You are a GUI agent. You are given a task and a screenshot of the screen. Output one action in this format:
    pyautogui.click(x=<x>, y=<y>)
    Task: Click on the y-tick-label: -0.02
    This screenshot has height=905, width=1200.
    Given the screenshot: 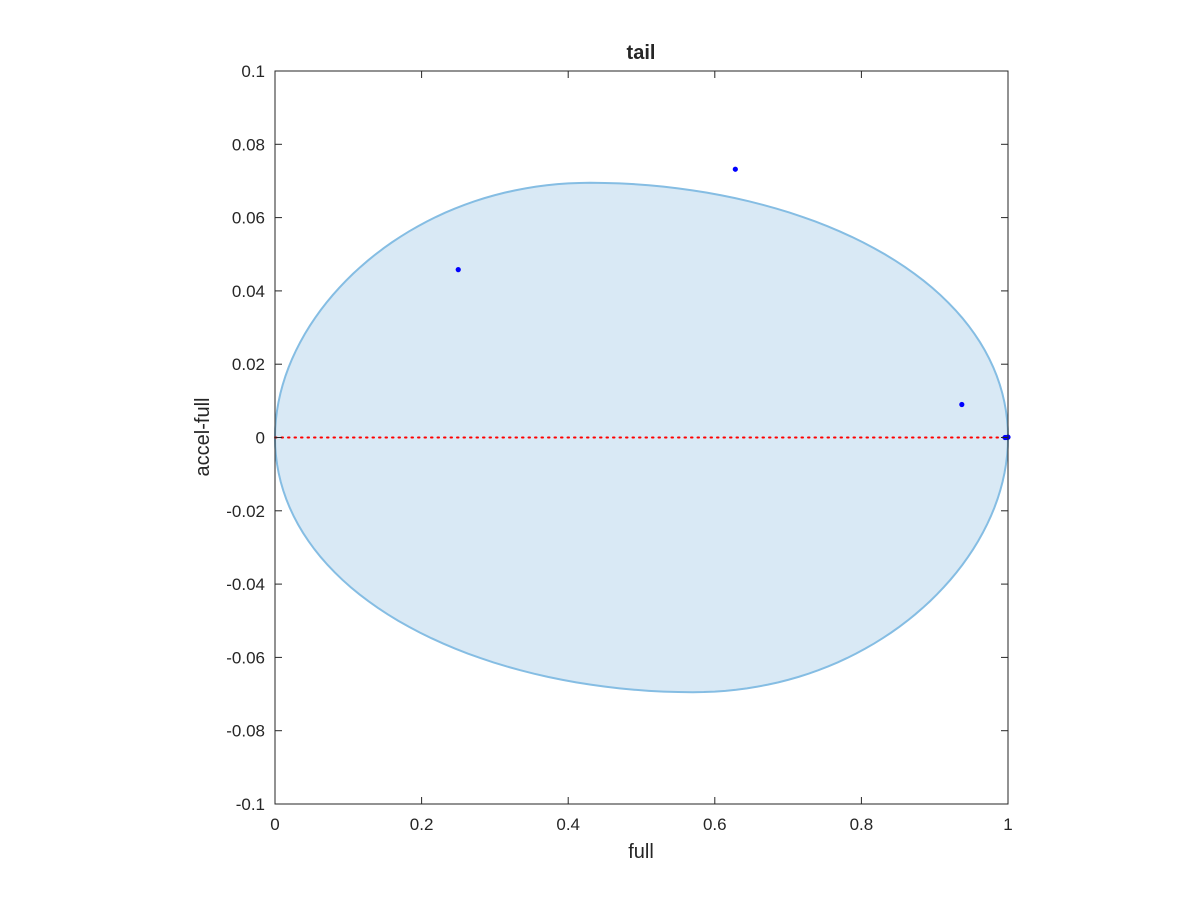 What is the action you would take?
    pyautogui.click(x=245, y=511)
    